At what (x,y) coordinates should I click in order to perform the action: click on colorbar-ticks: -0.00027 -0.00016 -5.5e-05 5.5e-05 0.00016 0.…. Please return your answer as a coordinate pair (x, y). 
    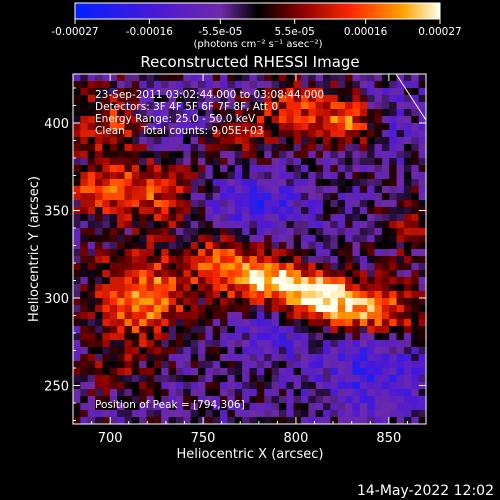
    Looking at the image, I should click on (256, 28).